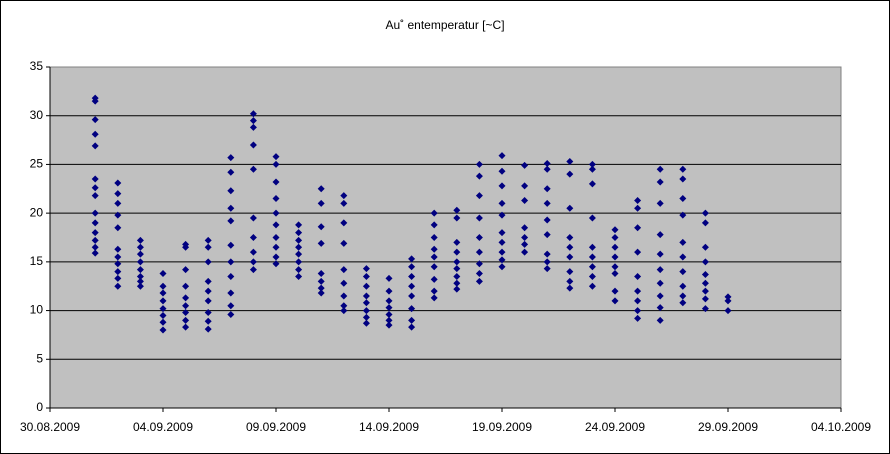 This screenshot has height=454, width=890. I want to click on y-tick-label: 25, so click(37, 164).